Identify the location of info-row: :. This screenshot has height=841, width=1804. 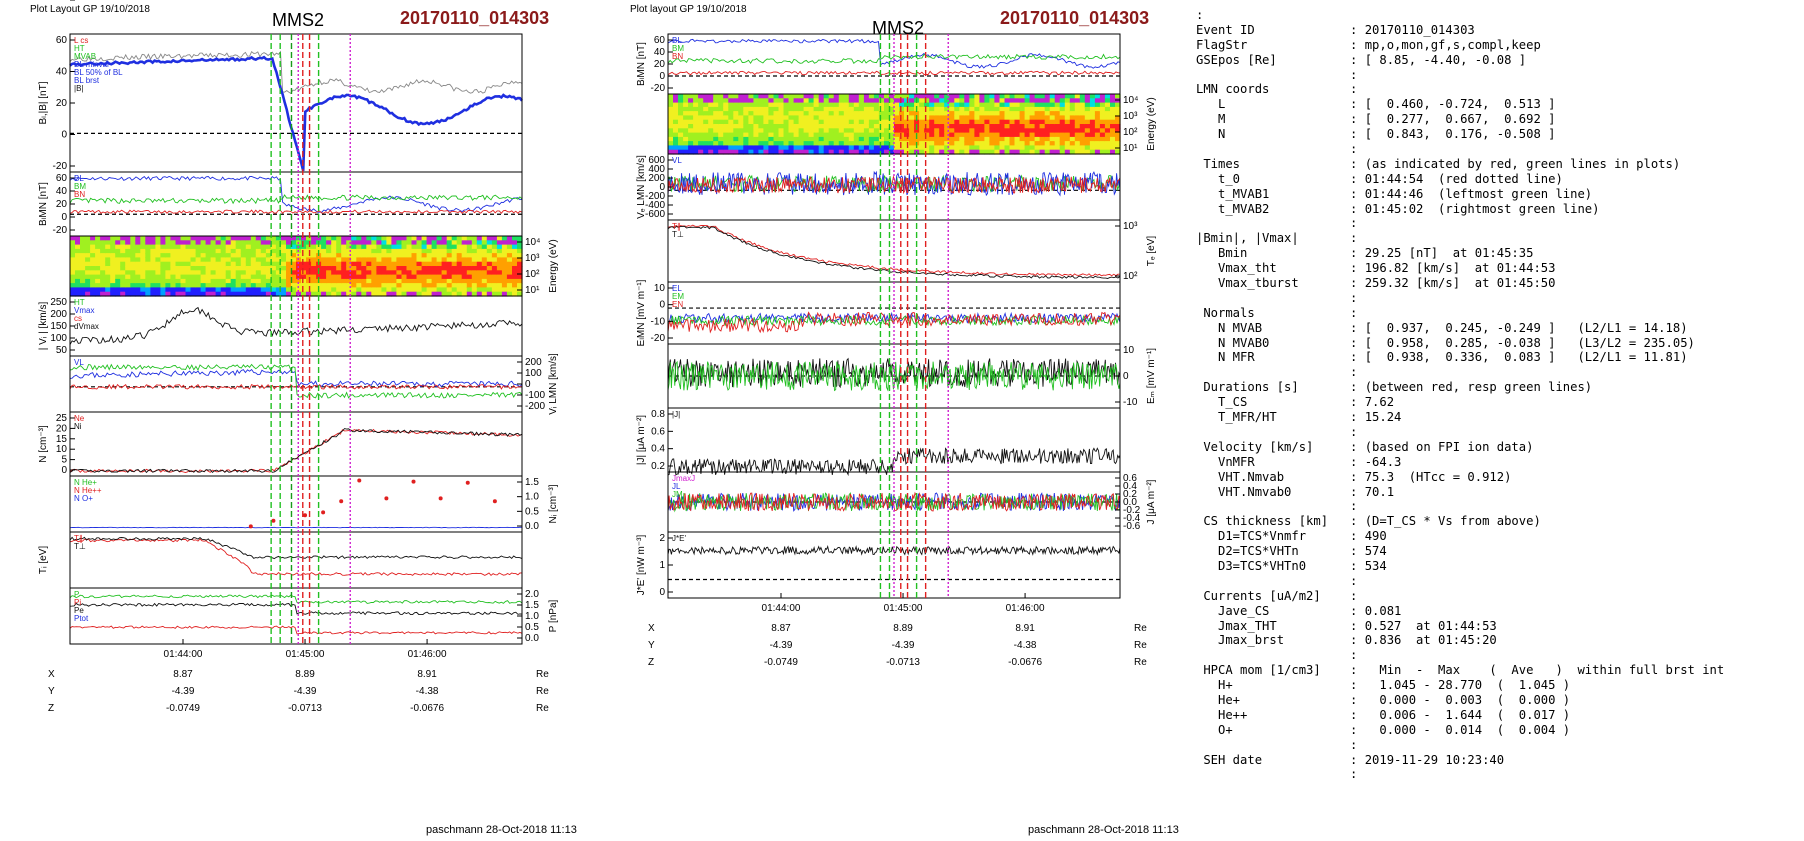
(1498, 506).